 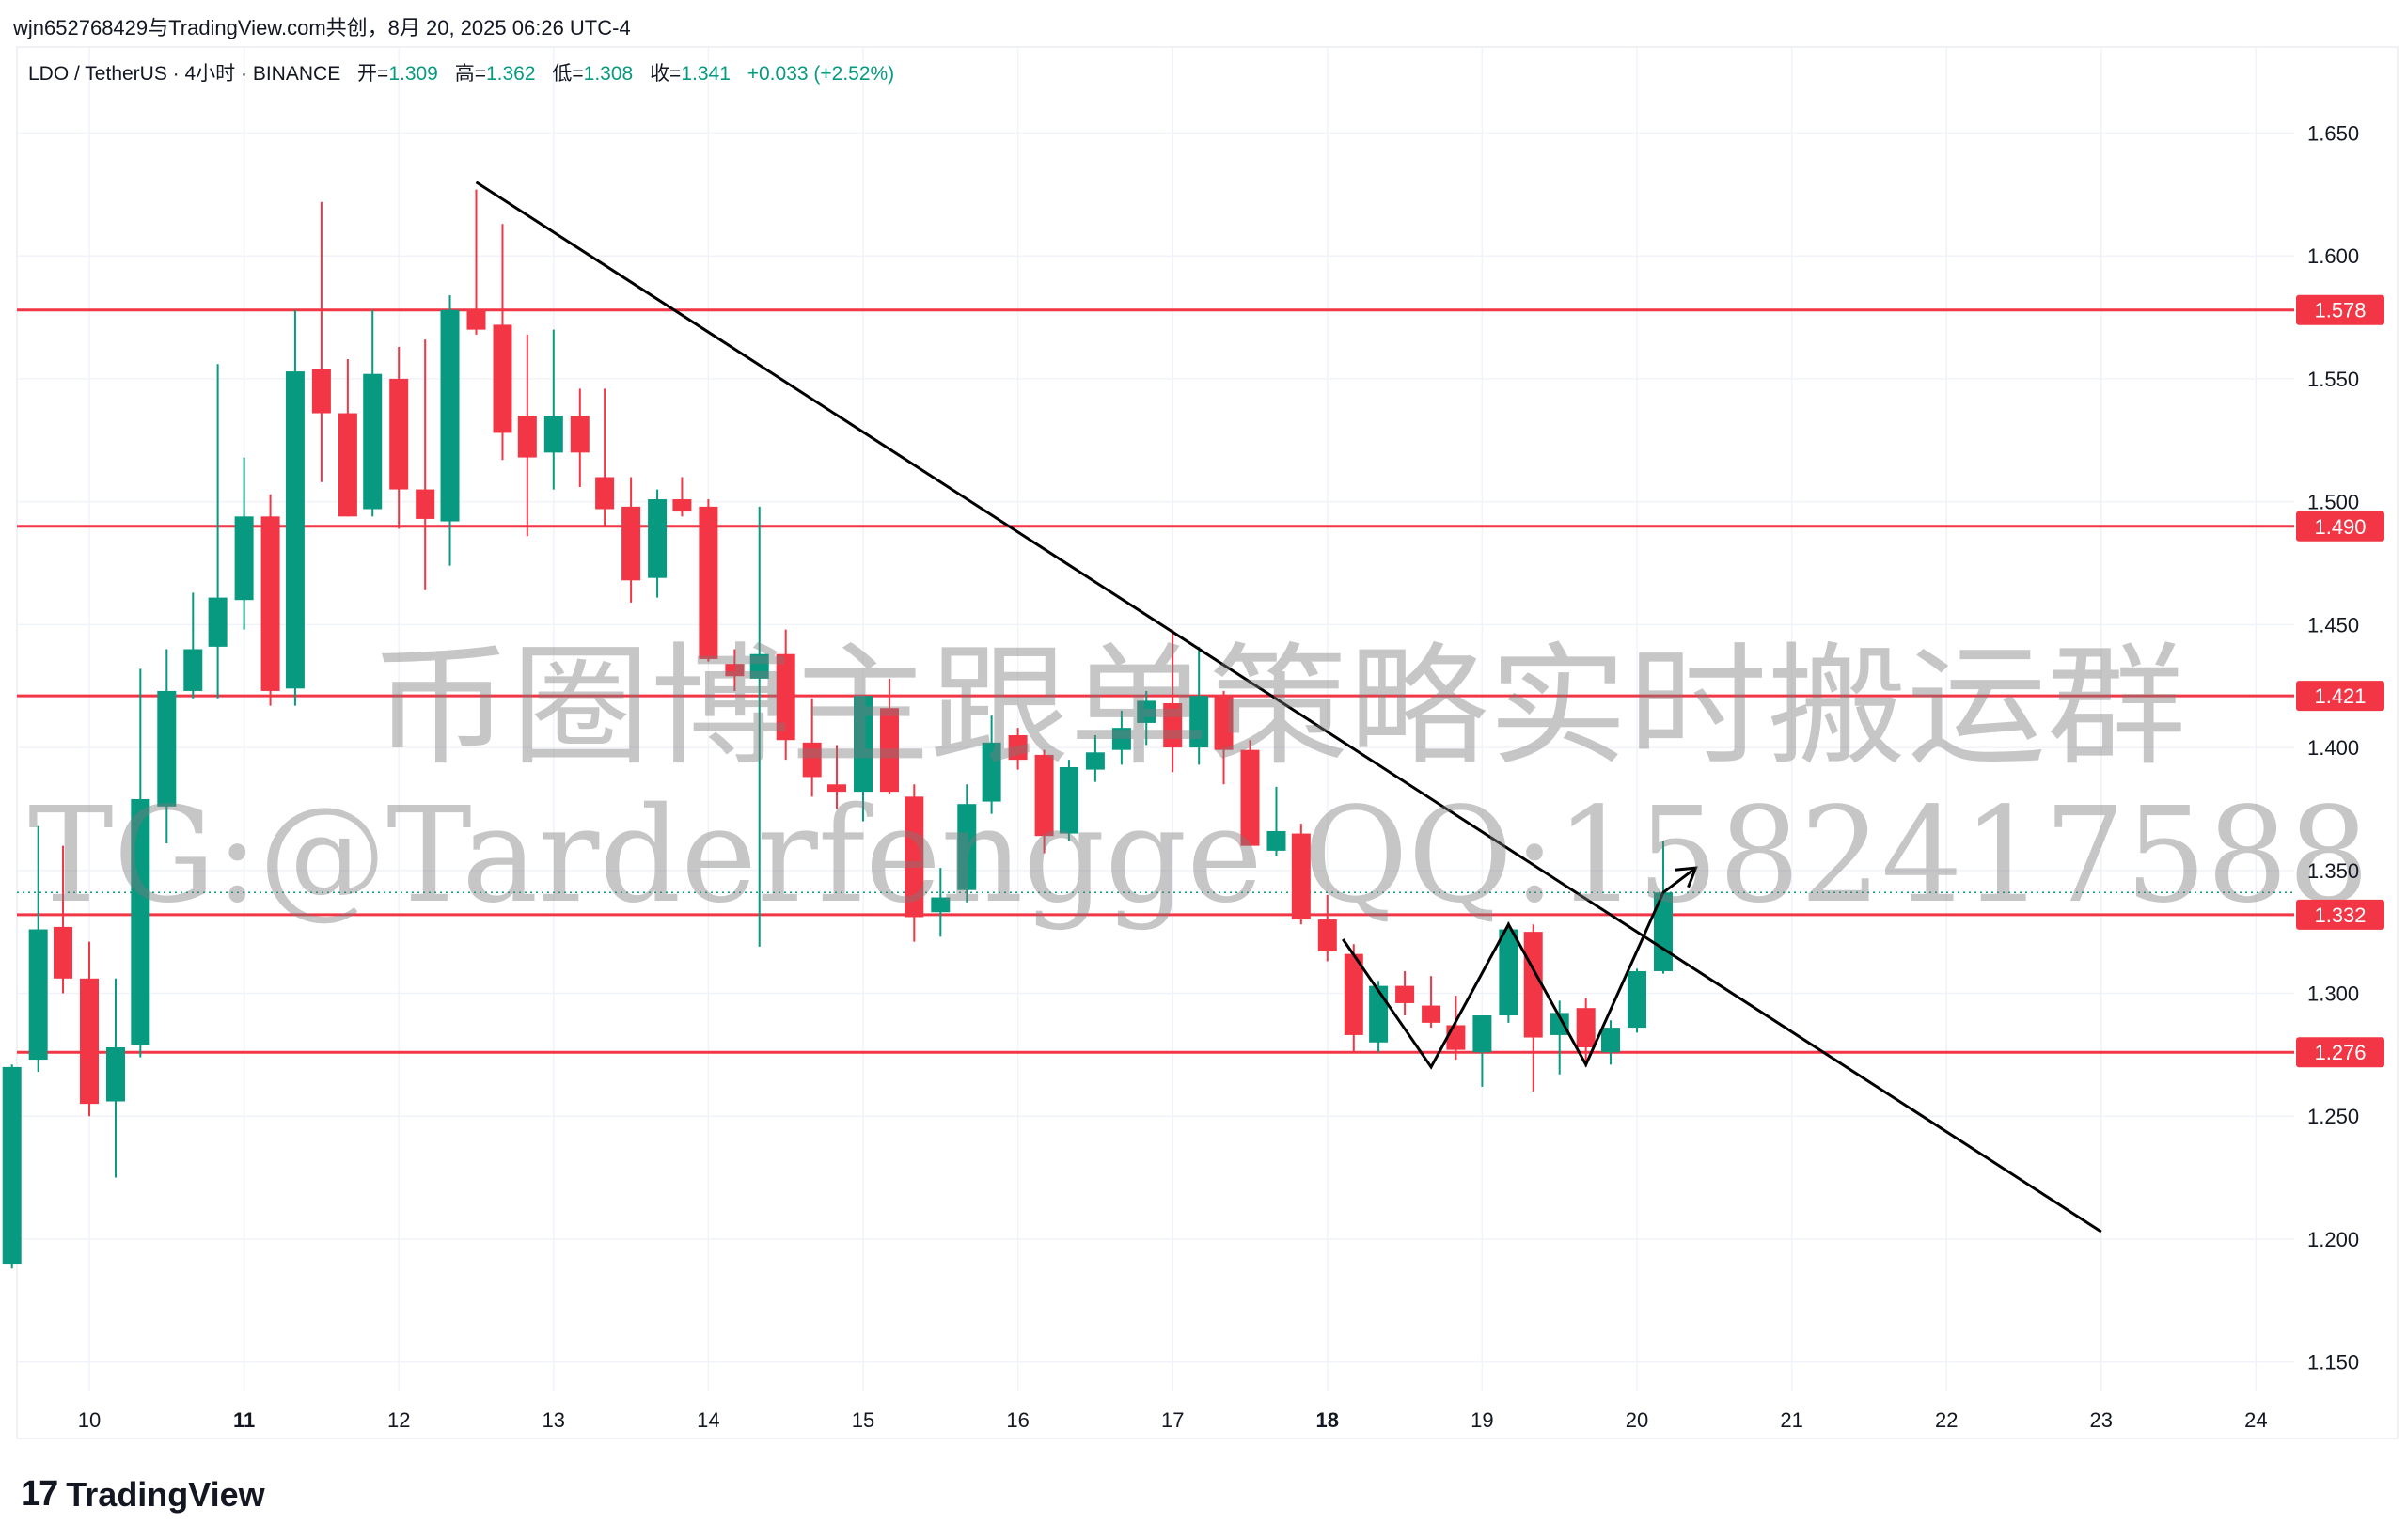 What do you see at coordinates (1173, 1420) in the screenshot?
I see `time-axis: 10 11 12 13 14 15 16 17 18 19 20 21 22 23 24` at bounding box center [1173, 1420].